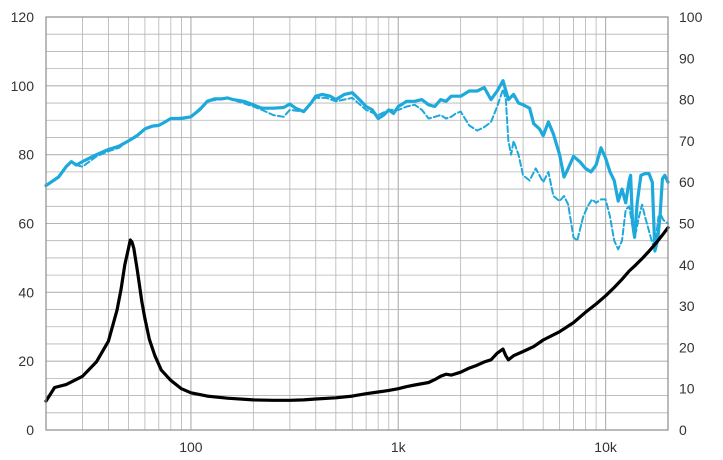 This screenshot has height=460, width=723. What do you see at coordinates (687, 347) in the screenshot?
I see `right-axis-tick-label: 20` at bounding box center [687, 347].